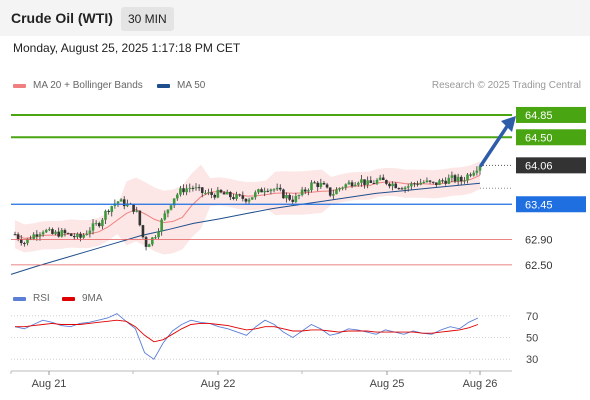 Image resolution: width=590 pixels, height=400 pixels. I want to click on instrument-title: Crude Oil (WTI), so click(62, 18).